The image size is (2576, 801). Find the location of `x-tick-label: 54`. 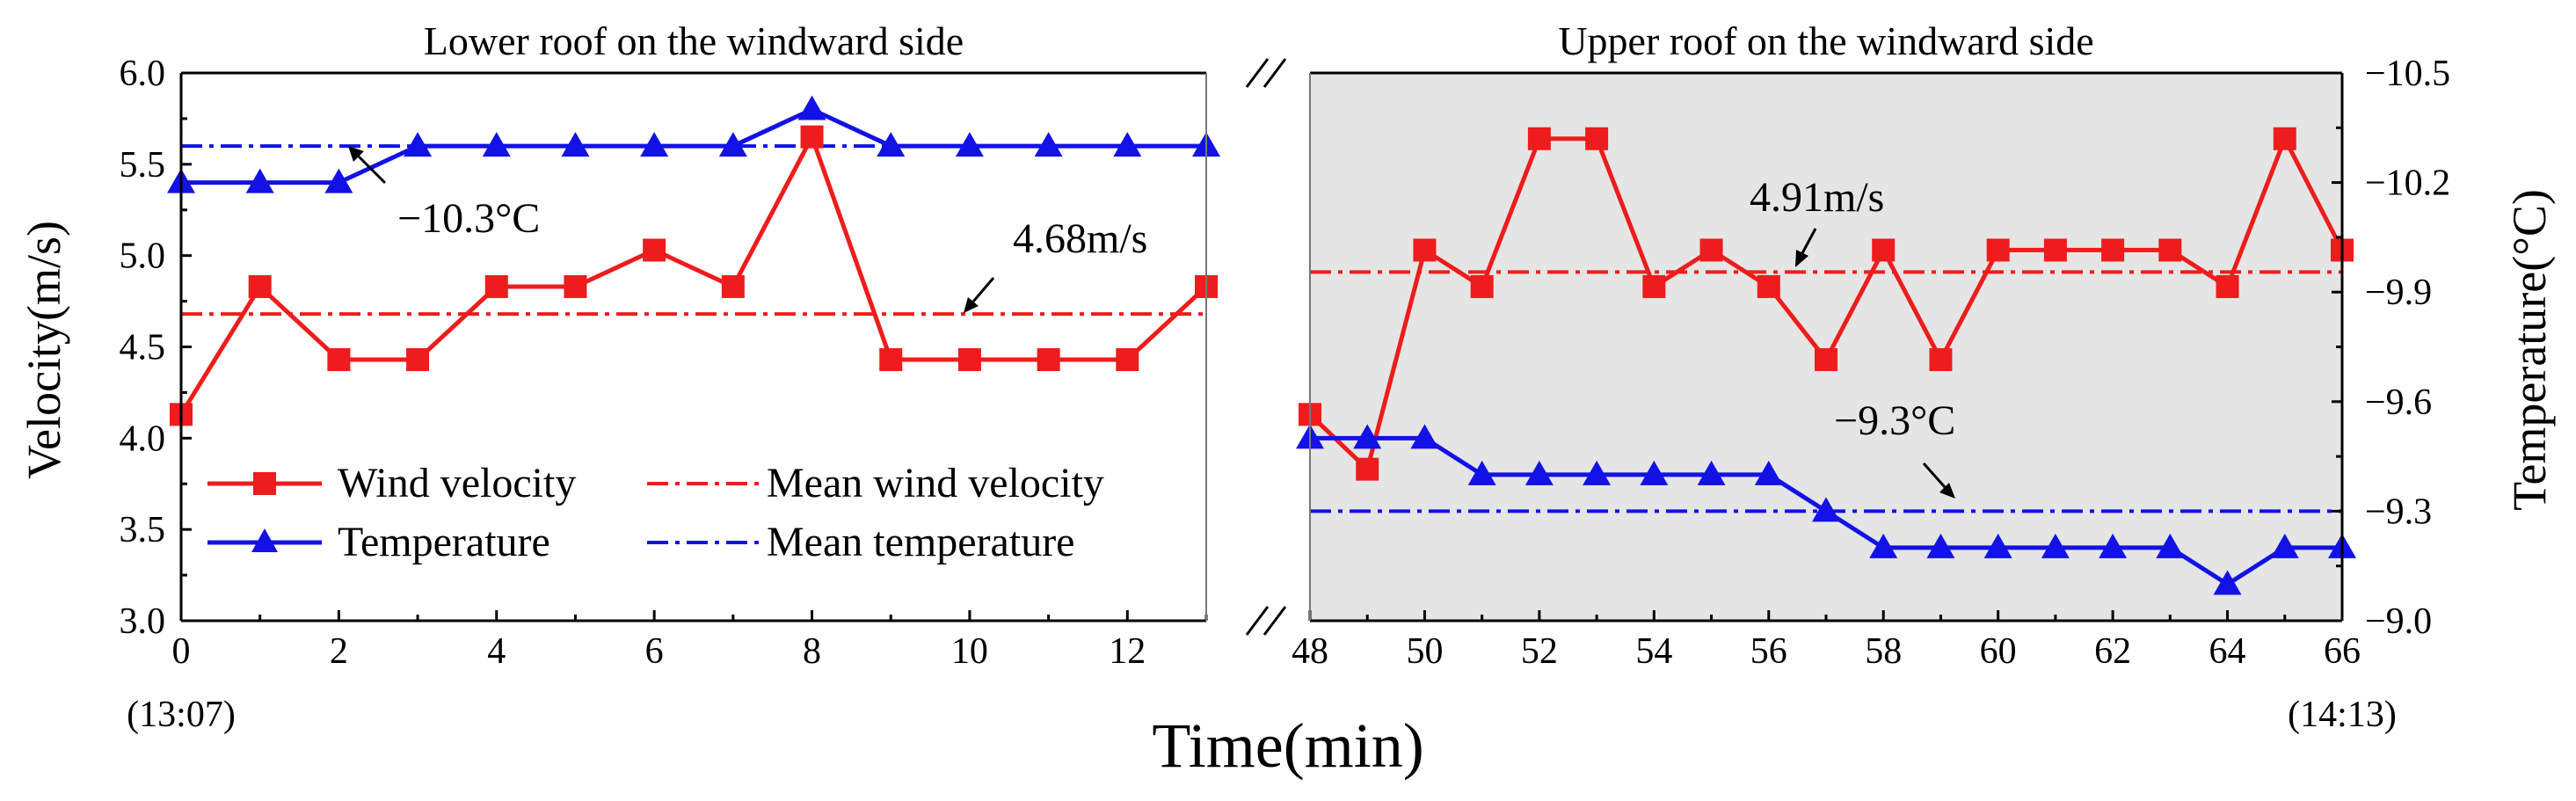

x-tick-label: 54 is located at coordinates (1653, 651).